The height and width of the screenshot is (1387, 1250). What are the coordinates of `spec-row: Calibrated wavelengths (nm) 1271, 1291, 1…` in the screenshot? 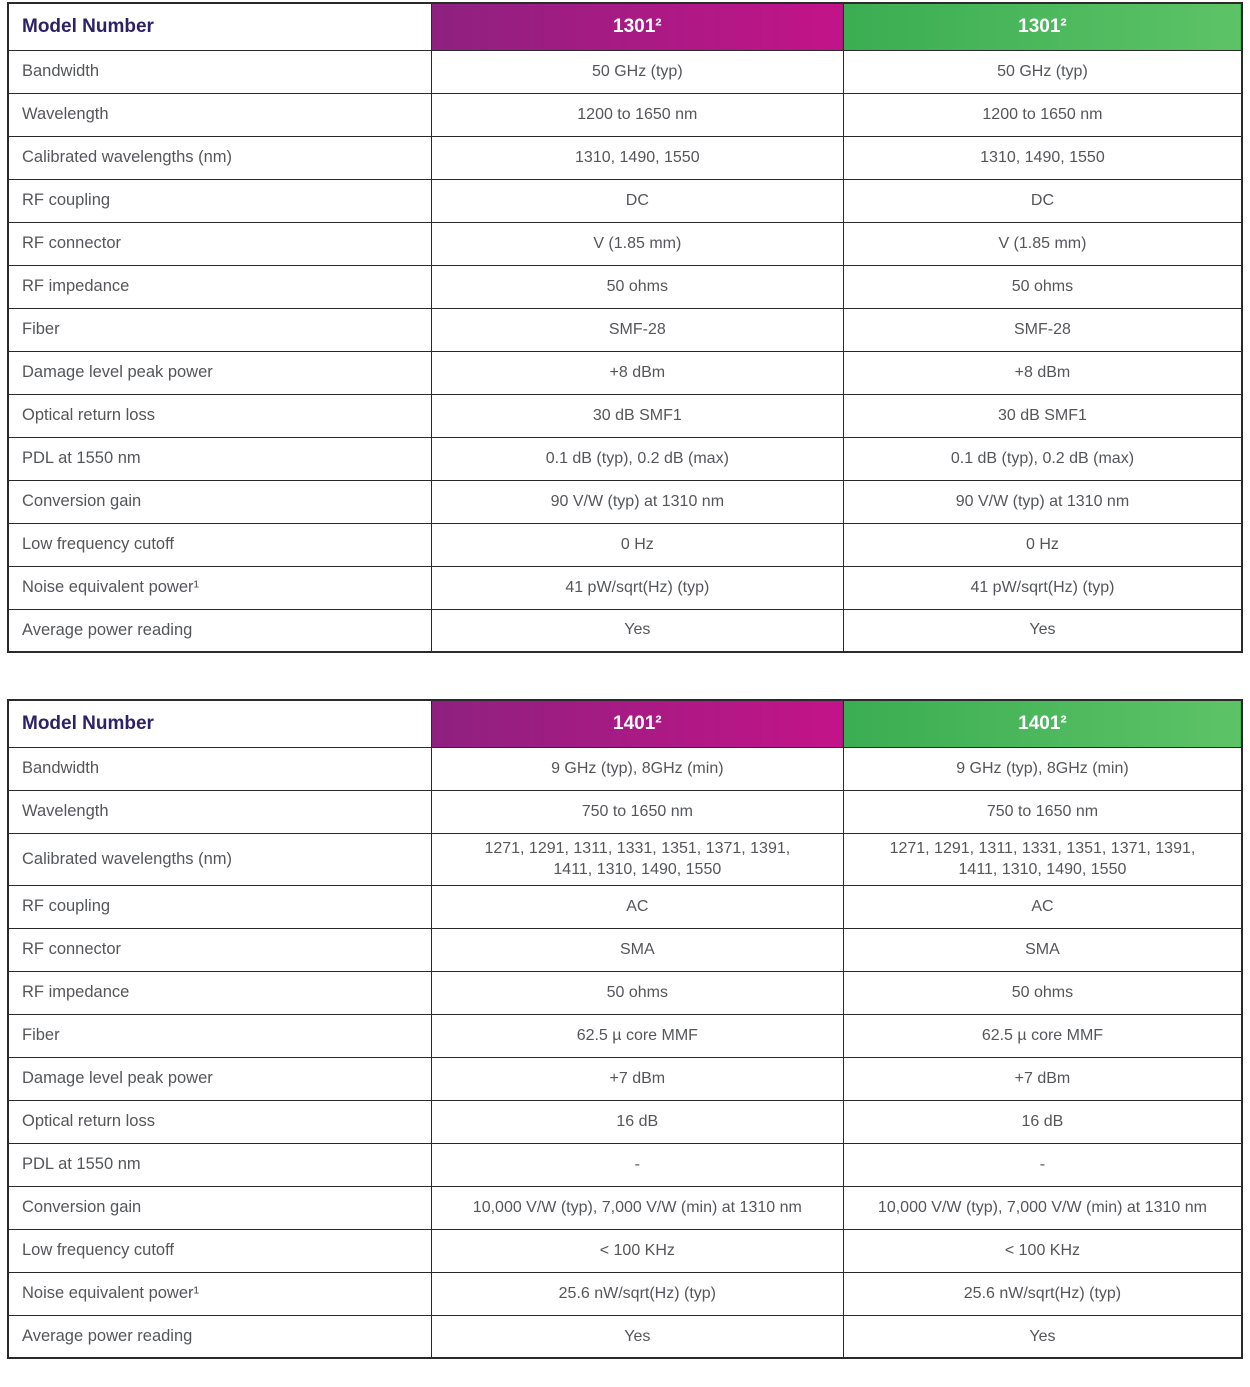 It's located at (625, 859).